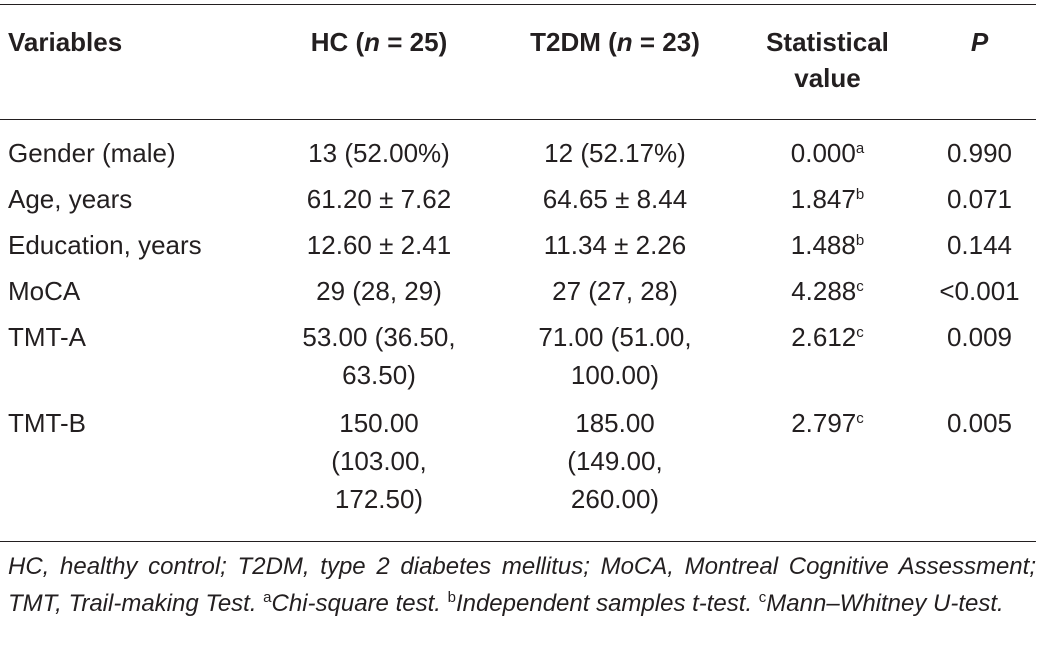 This screenshot has height=666, width=1042. Describe the element at coordinates (379, 199) in the screenshot. I see `cell-hc: 61.20 ± 7.62` at that location.